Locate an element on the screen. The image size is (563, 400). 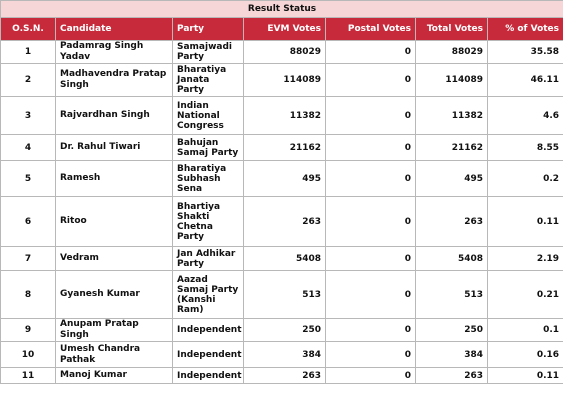
percent-votes-cell: 4.6 is located at coordinates (524, 115).